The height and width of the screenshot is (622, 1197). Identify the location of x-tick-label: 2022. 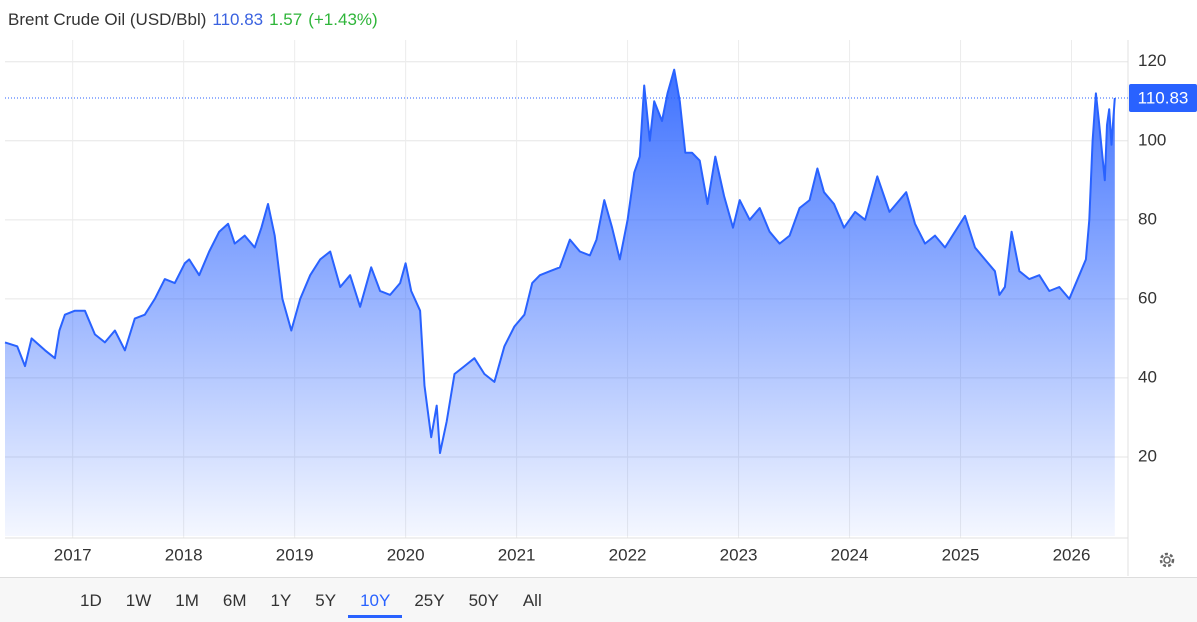
(628, 554).